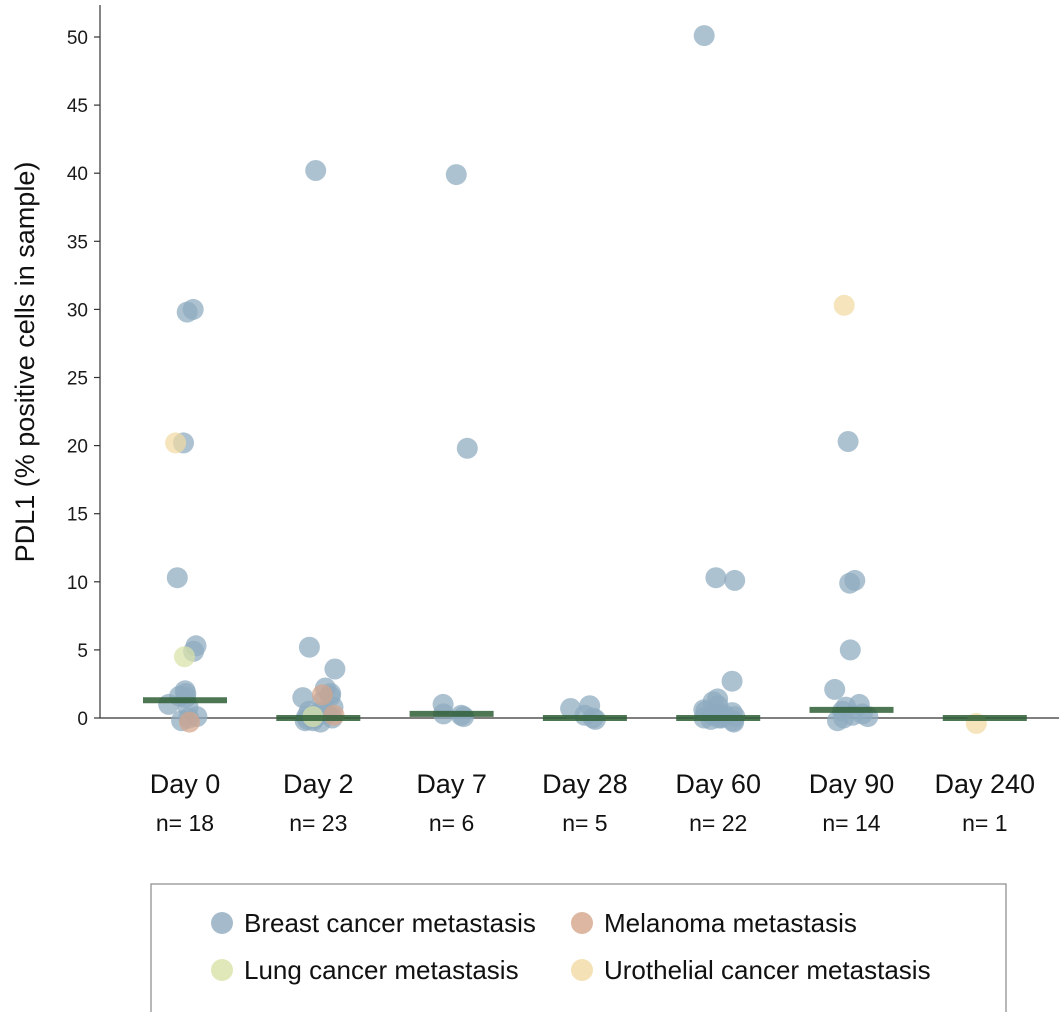 Image resolution: width=1059 pixels, height=1012 pixels. I want to click on median-bars, so click(585, 709).